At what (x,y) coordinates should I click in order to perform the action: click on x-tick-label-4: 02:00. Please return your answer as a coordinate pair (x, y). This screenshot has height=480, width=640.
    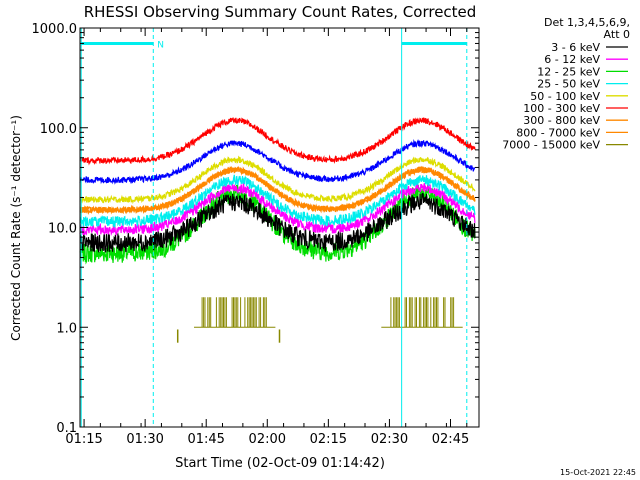
    Looking at the image, I should click on (267, 439).